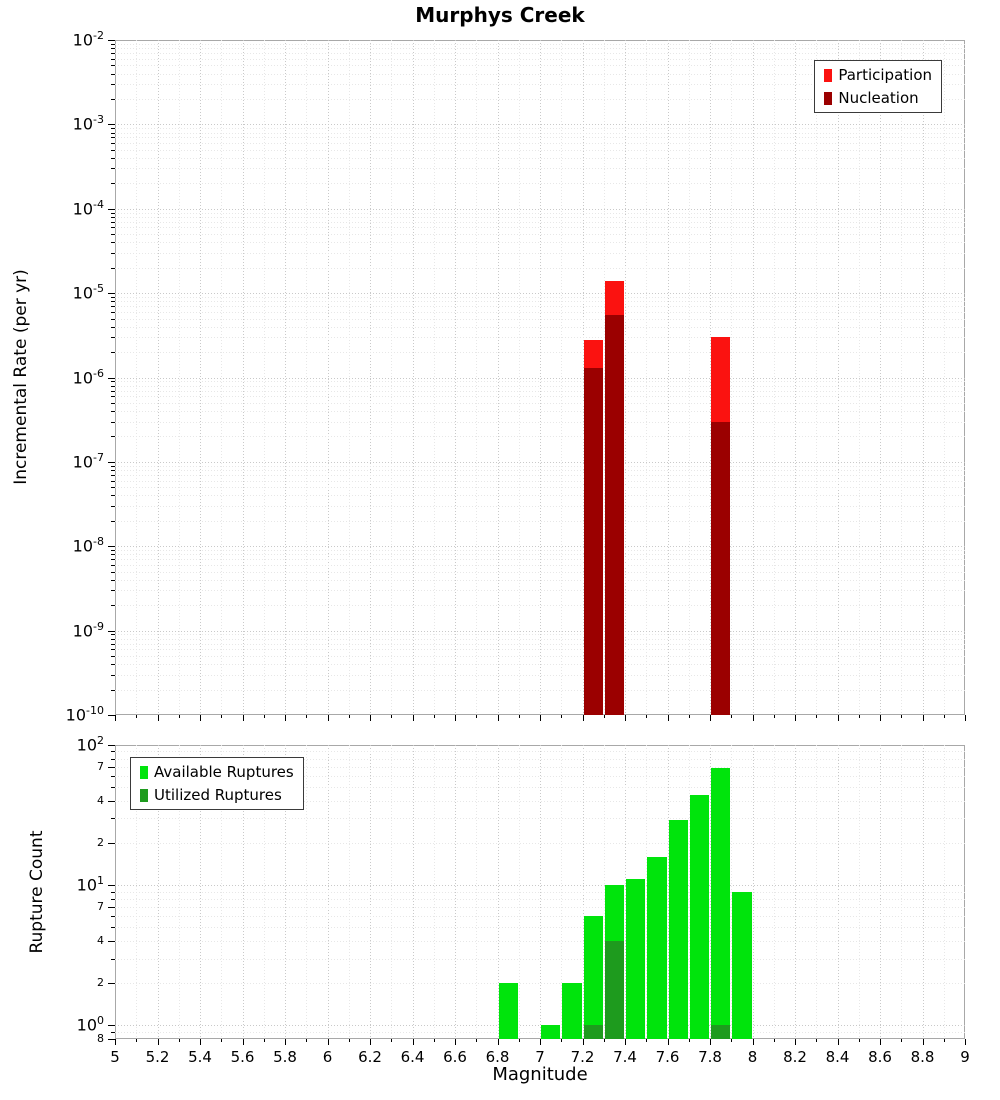 This screenshot has width=1000, height=1100. Describe the element at coordinates (828, 75) in the screenshot. I see `participation-swatch-icon` at that location.